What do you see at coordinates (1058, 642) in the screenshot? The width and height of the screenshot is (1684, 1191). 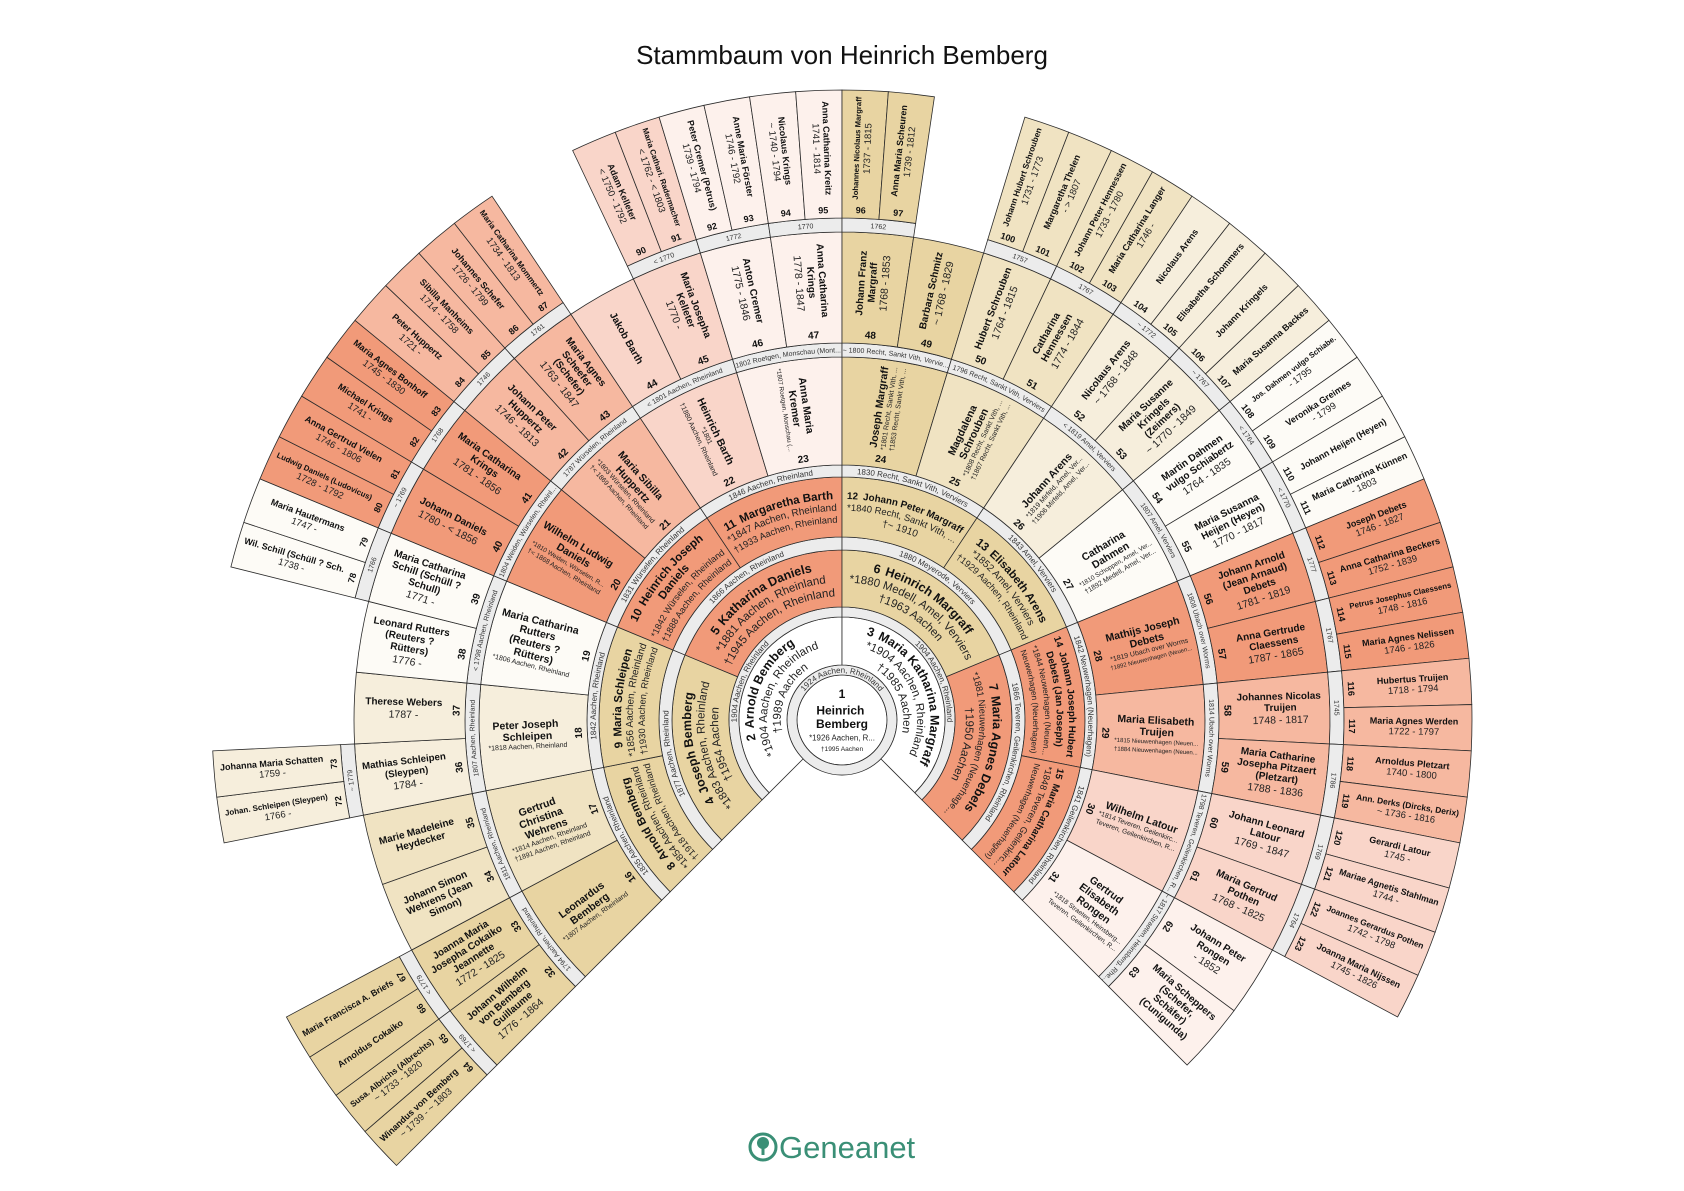 I see `person-number: 14` at bounding box center [1058, 642].